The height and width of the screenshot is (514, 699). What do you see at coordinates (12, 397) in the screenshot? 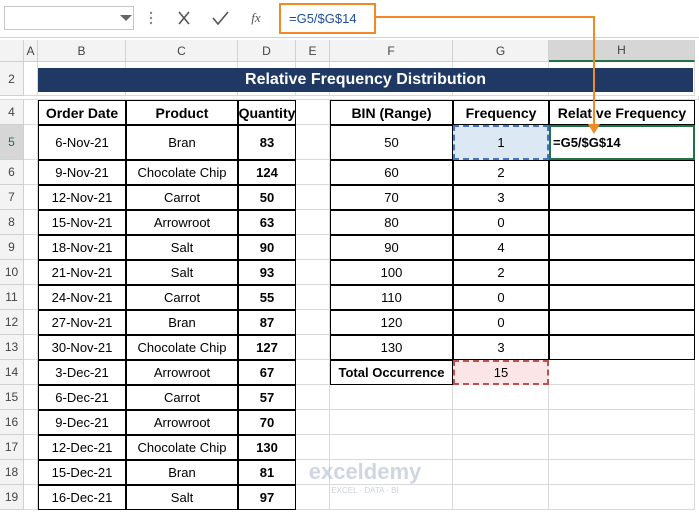
I see `row-header: 15` at bounding box center [12, 397].